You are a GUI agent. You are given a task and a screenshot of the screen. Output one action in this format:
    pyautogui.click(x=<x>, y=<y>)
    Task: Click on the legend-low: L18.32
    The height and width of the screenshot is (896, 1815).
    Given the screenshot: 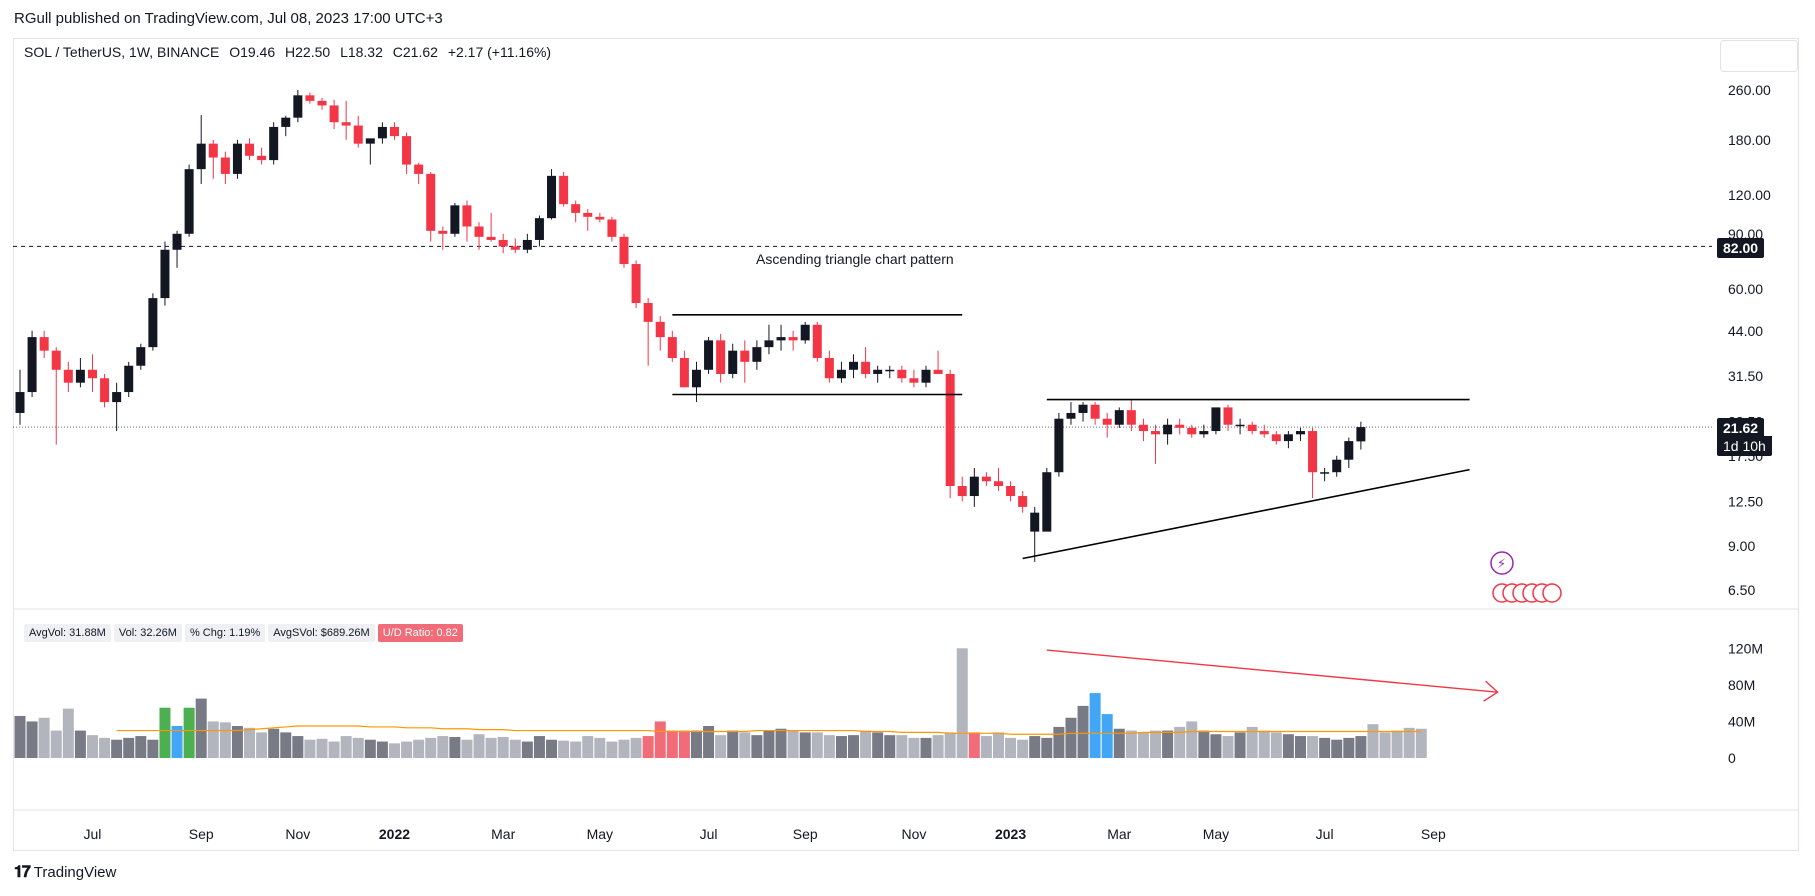 What is the action you would take?
    pyautogui.click(x=361, y=52)
    